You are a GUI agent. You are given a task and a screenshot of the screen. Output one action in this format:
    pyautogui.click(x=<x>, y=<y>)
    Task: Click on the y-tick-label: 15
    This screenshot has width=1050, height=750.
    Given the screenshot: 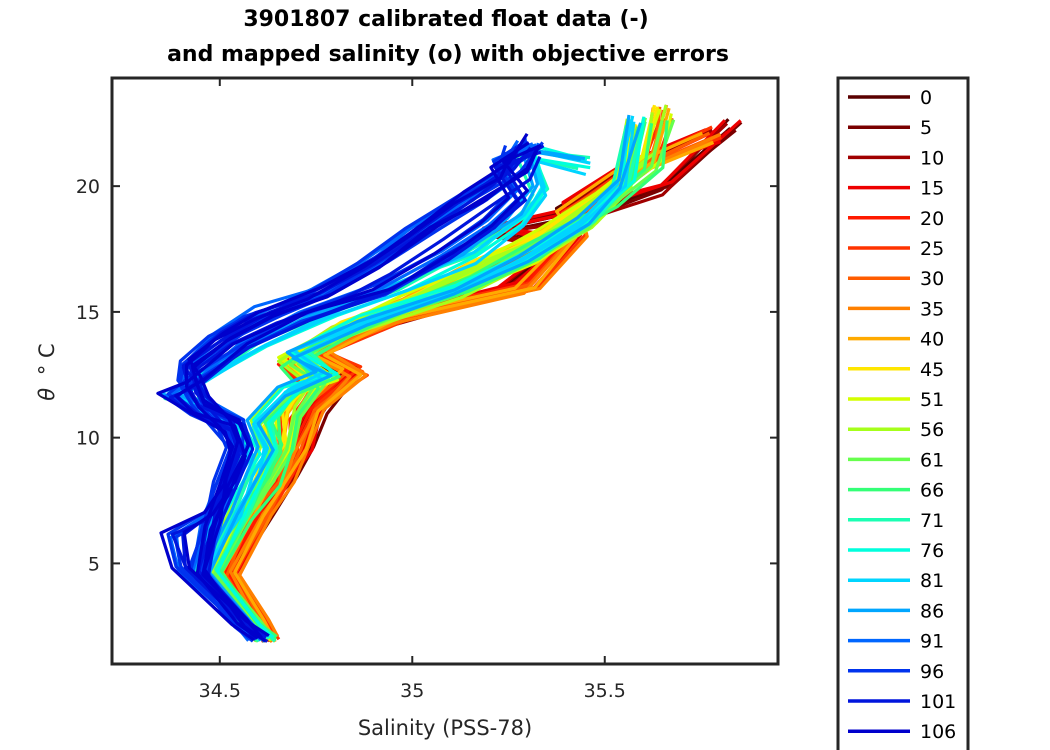 What is the action you would take?
    pyautogui.click(x=88, y=313)
    